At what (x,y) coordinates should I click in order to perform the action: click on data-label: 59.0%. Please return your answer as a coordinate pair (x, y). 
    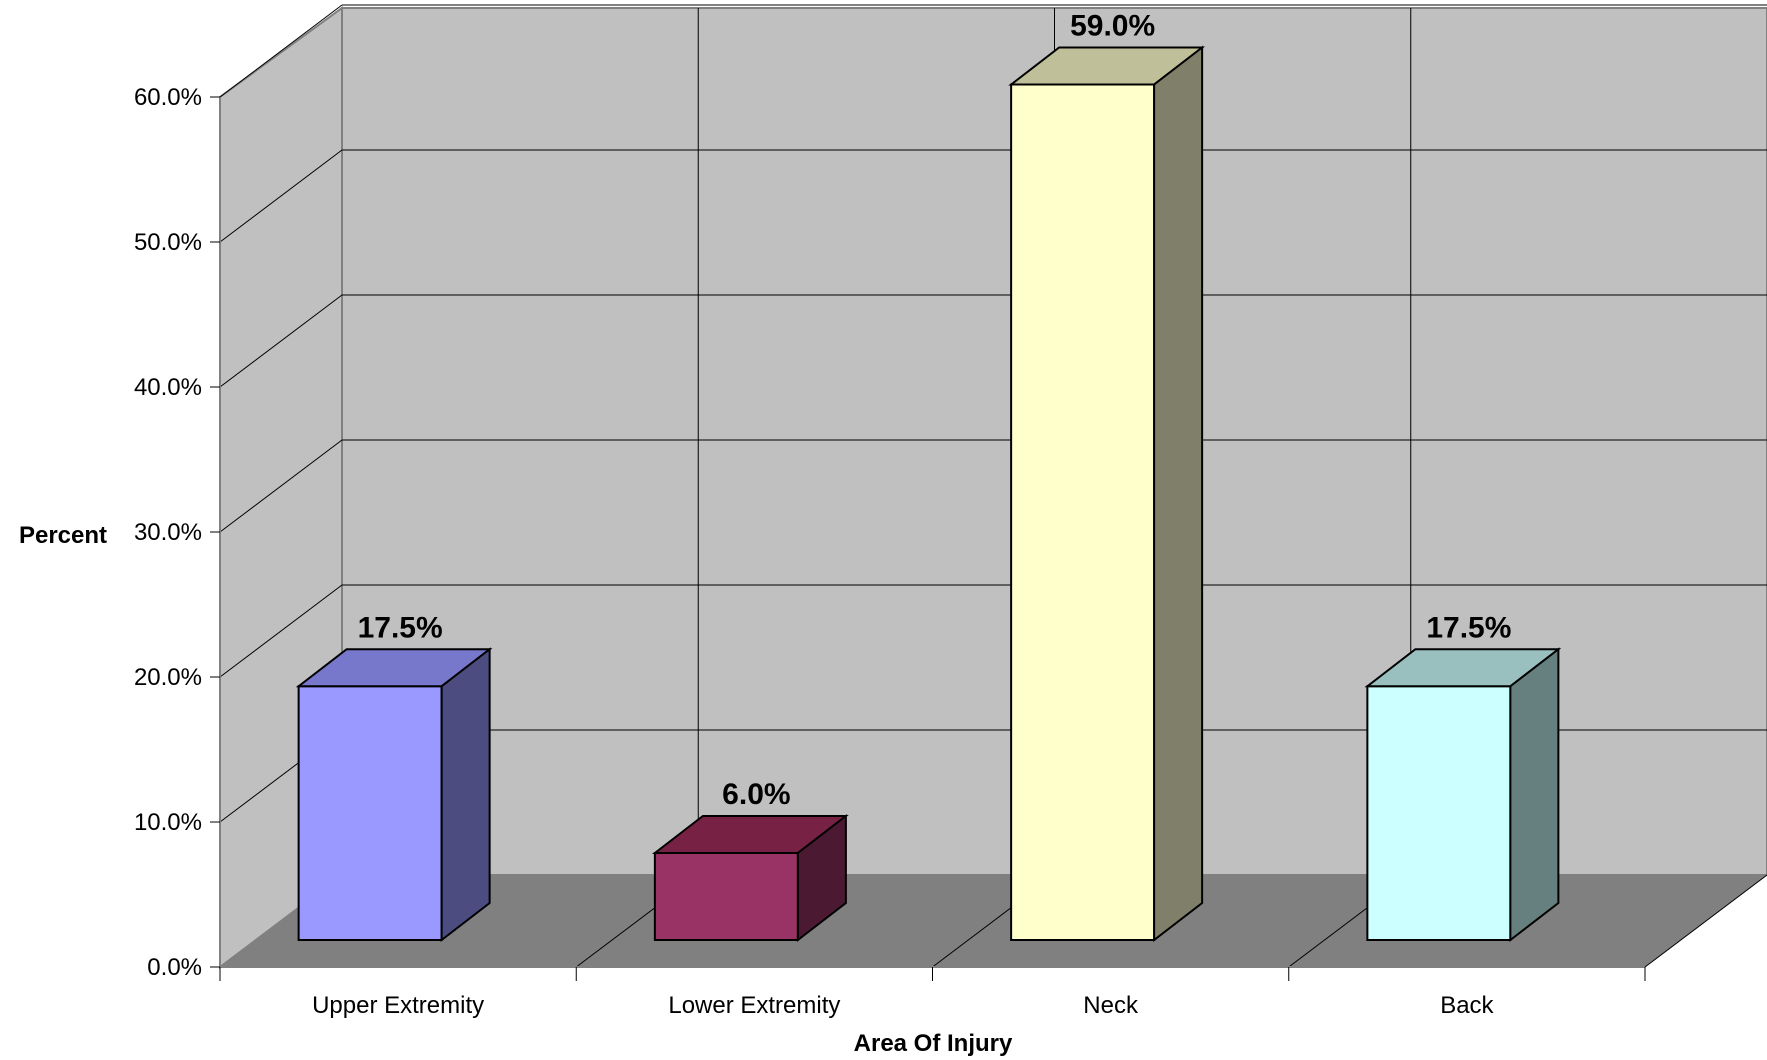
    Looking at the image, I should click on (1112, 26).